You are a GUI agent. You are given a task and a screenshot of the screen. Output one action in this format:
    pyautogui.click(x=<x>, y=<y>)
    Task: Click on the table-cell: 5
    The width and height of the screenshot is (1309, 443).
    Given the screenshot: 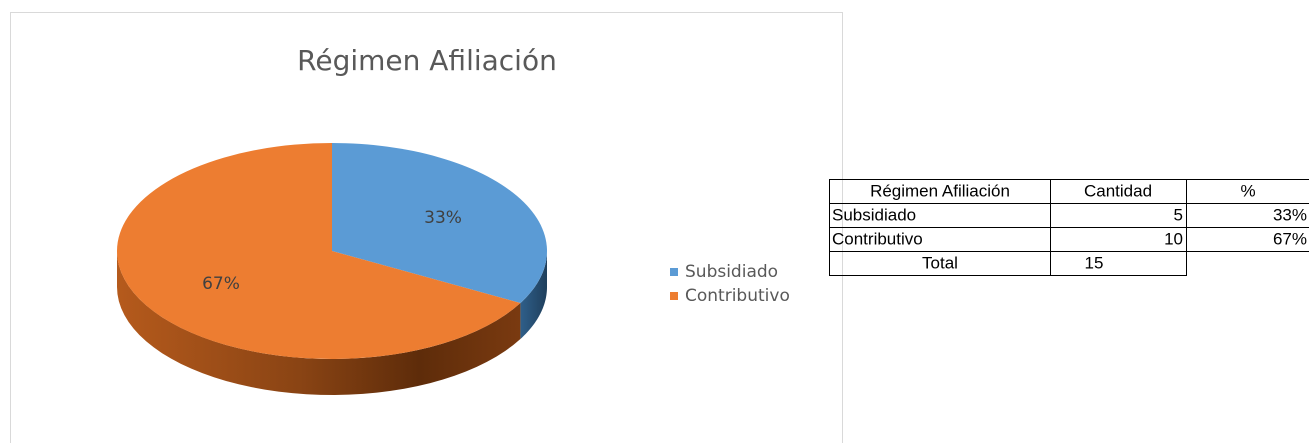 What is the action you would take?
    pyautogui.click(x=1178, y=214)
    